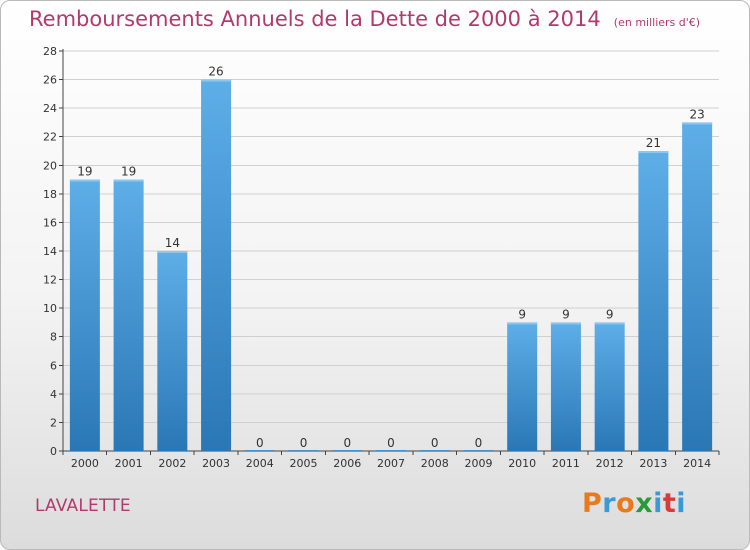 The width and height of the screenshot is (750, 550). I want to click on logo-letter: P, so click(592, 503).